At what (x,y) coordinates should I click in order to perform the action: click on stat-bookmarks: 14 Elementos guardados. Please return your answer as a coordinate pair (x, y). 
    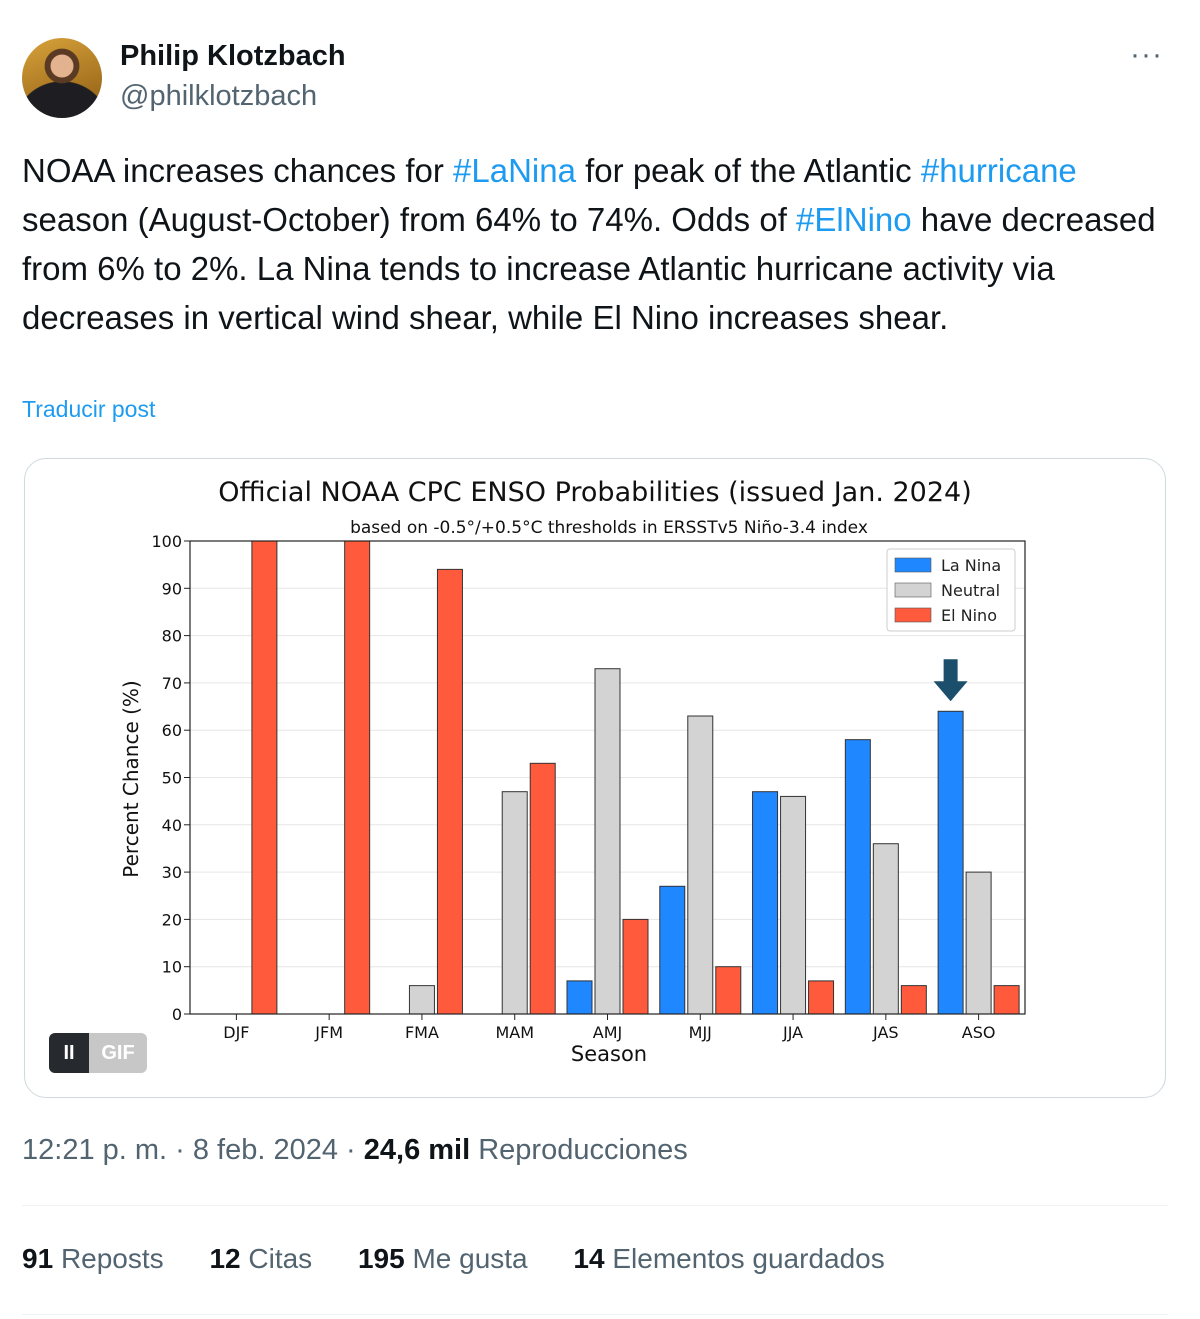
    Looking at the image, I should click on (729, 1258).